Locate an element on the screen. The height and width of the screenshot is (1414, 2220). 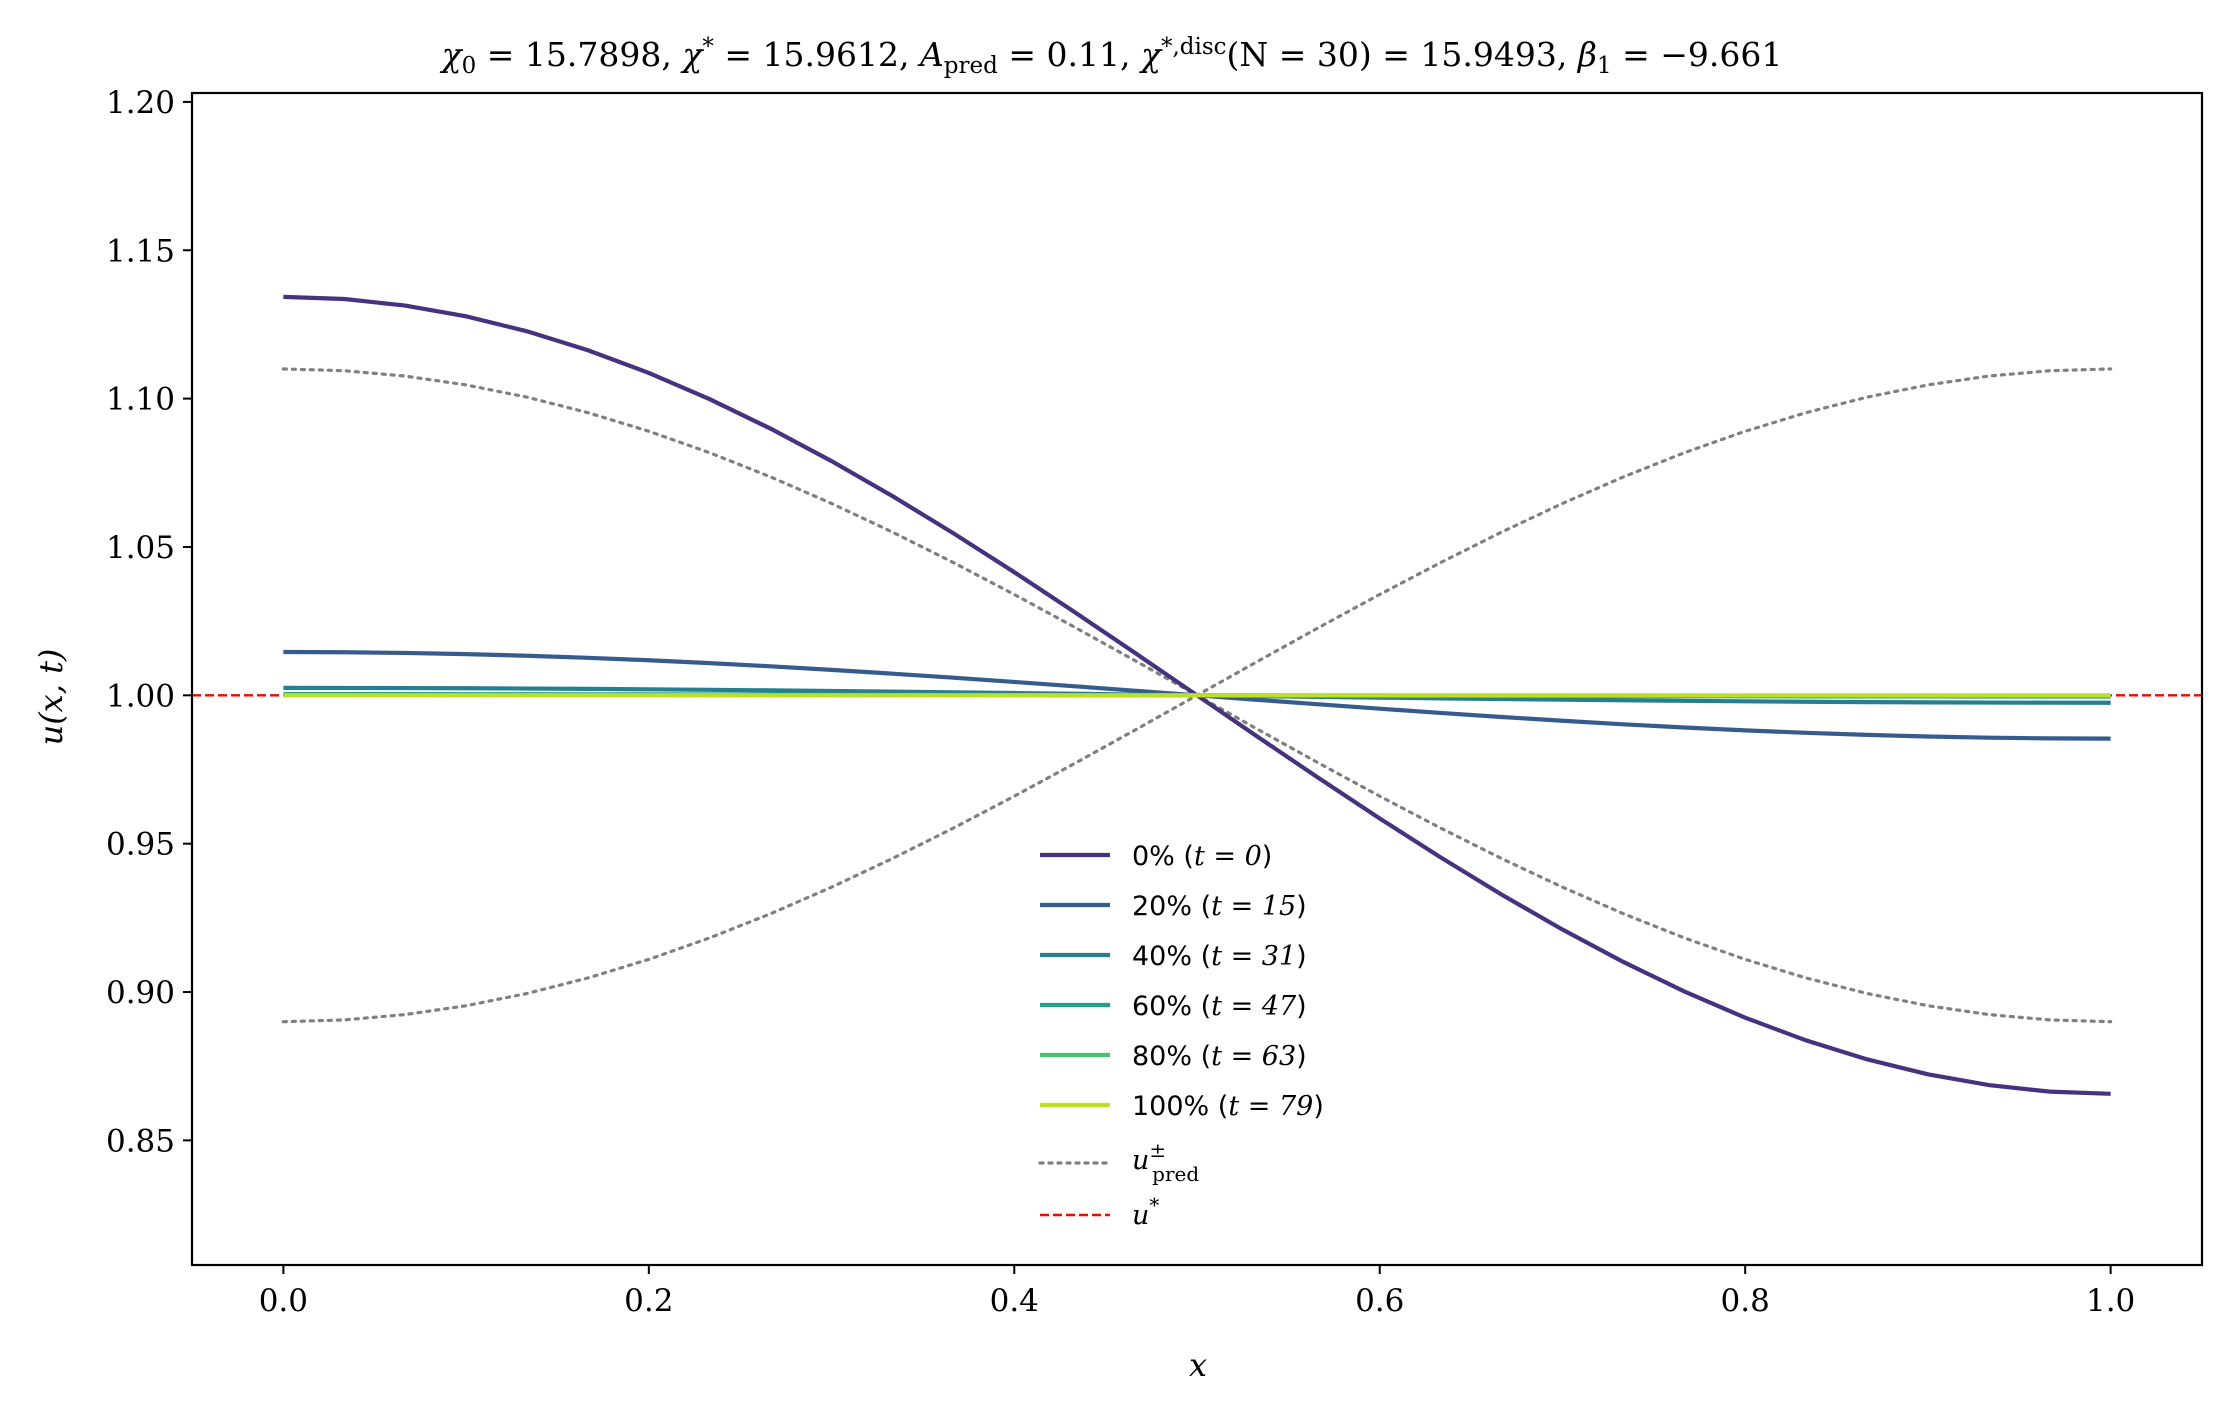
x-tick-label-1: 0.2 is located at coordinates (648, 1301).